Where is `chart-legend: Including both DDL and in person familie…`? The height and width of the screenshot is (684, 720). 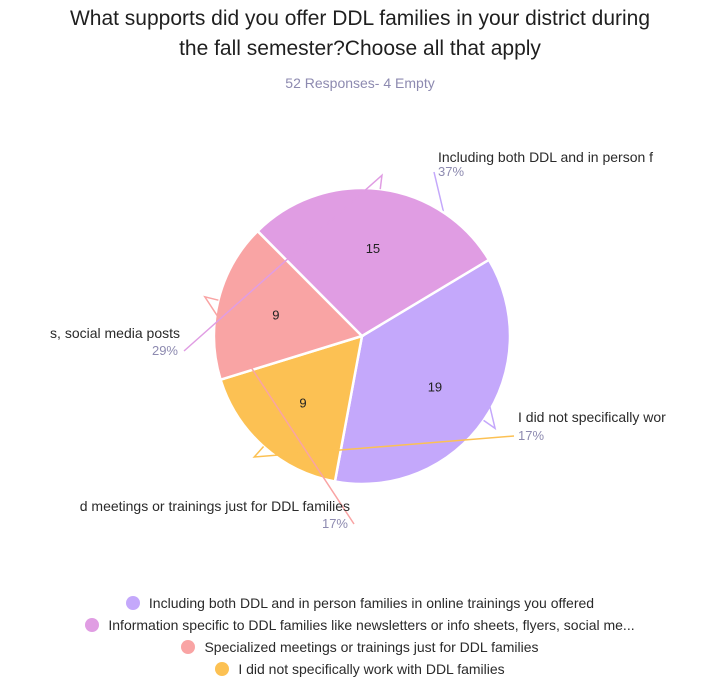
chart-legend: Including both DDL and in person familie… is located at coordinates (360, 636).